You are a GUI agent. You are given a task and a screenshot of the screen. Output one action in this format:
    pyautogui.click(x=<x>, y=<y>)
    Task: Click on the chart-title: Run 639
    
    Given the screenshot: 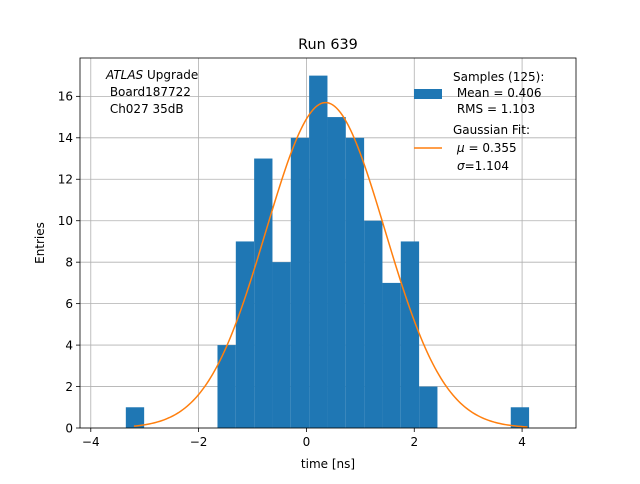 What is the action you would take?
    pyautogui.click(x=328, y=45)
    